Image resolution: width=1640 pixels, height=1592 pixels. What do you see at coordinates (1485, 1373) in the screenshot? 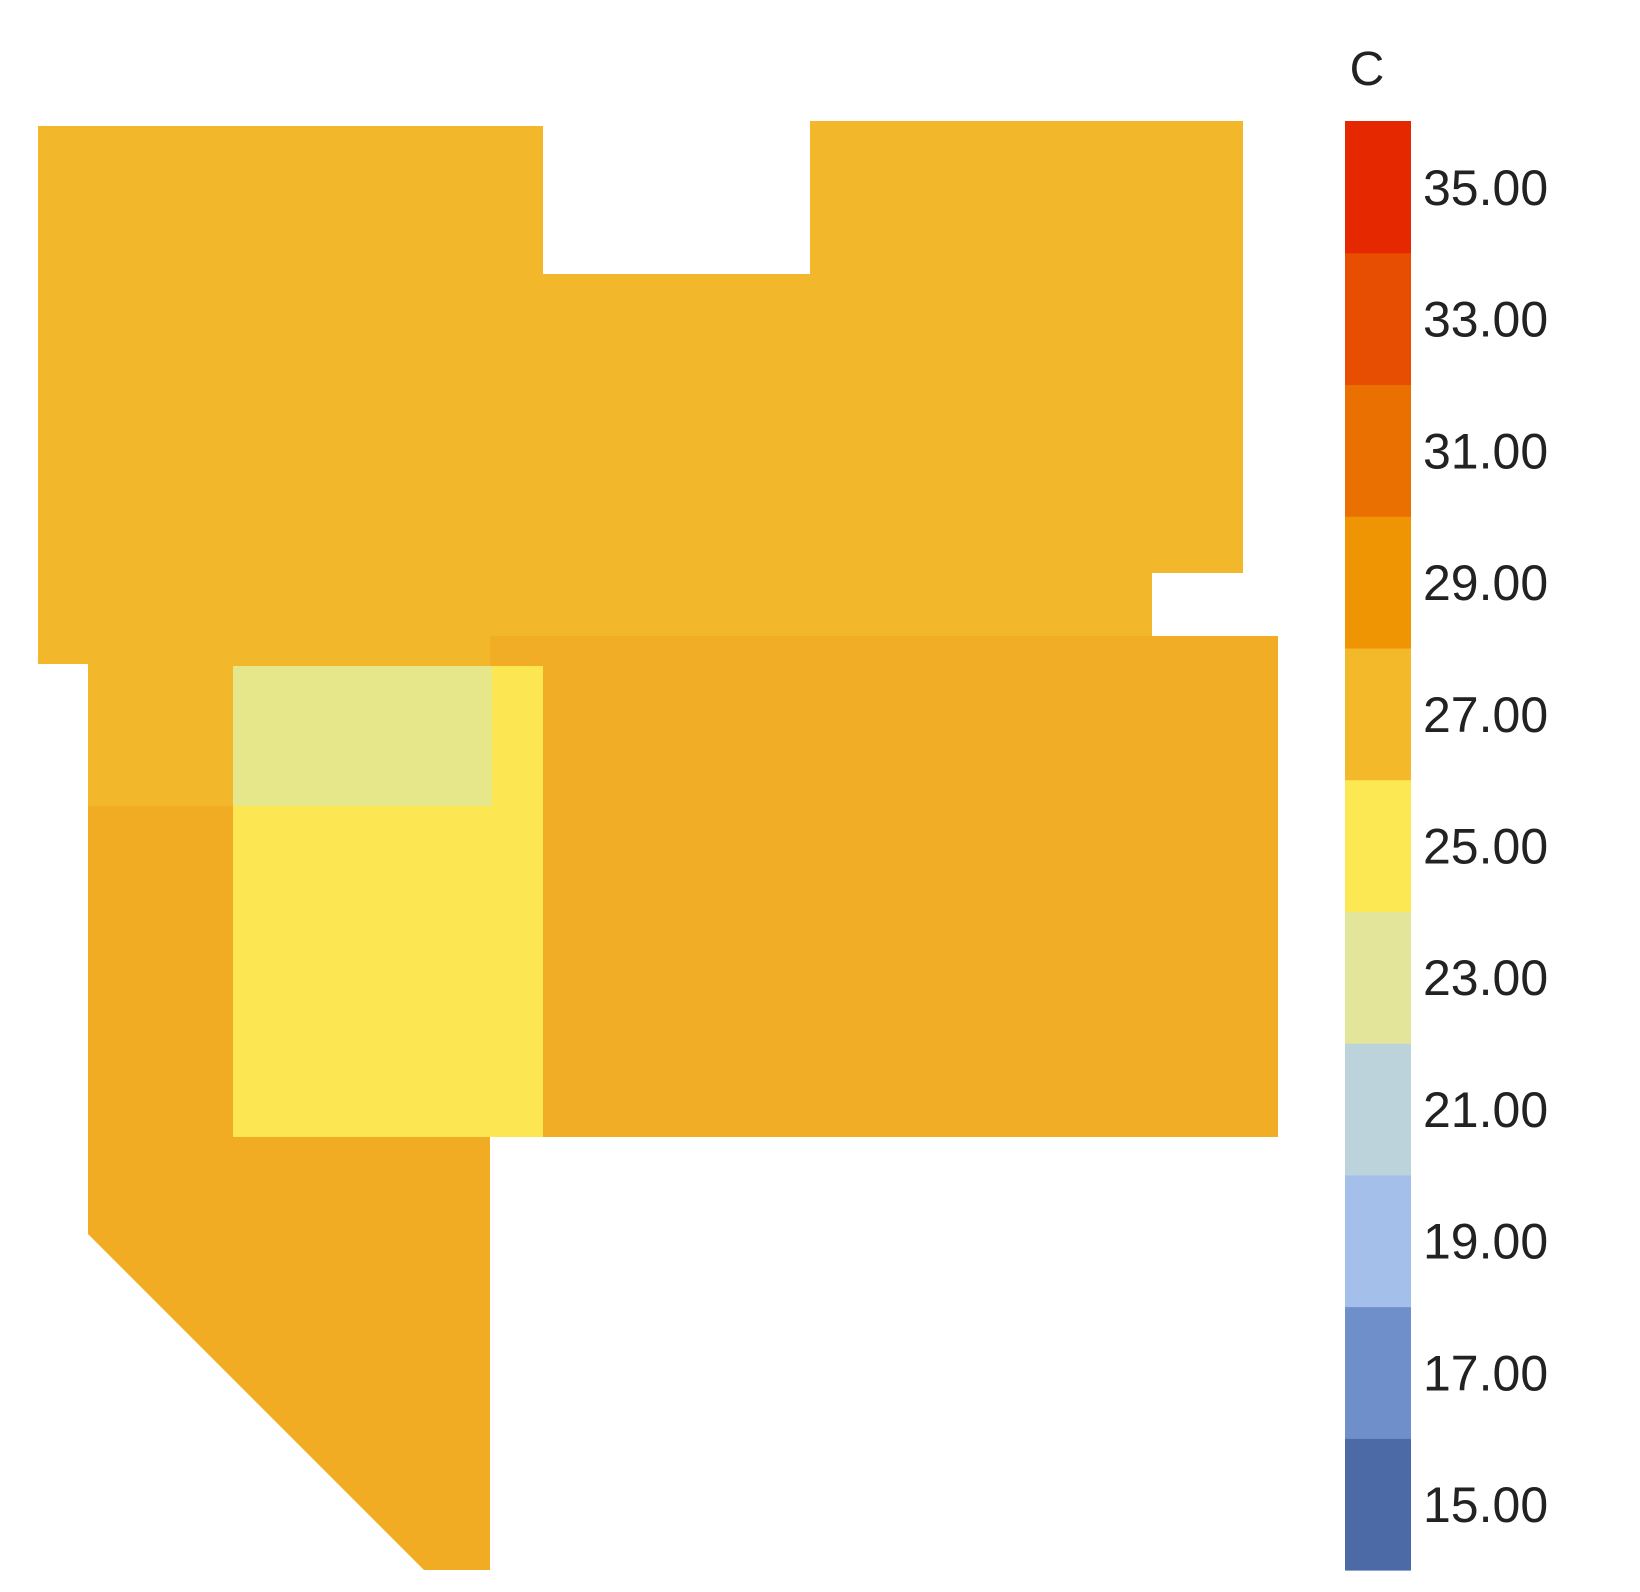
I see `colorbar-tick-label: 17.00` at bounding box center [1485, 1373].